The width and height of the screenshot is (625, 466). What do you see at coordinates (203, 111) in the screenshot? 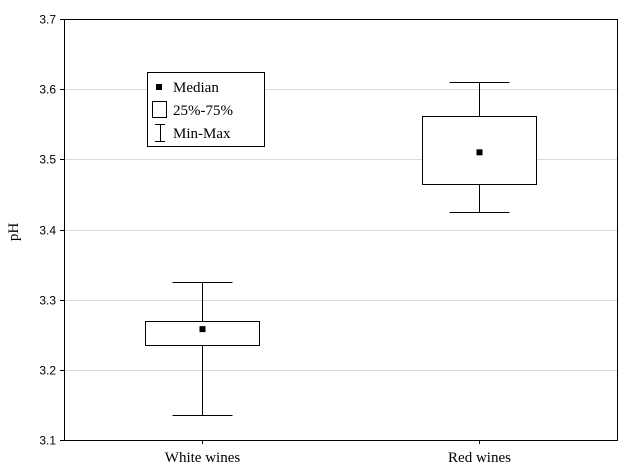
I see `legend-box-label: 25%-75%` at bounding box center [203, 111].